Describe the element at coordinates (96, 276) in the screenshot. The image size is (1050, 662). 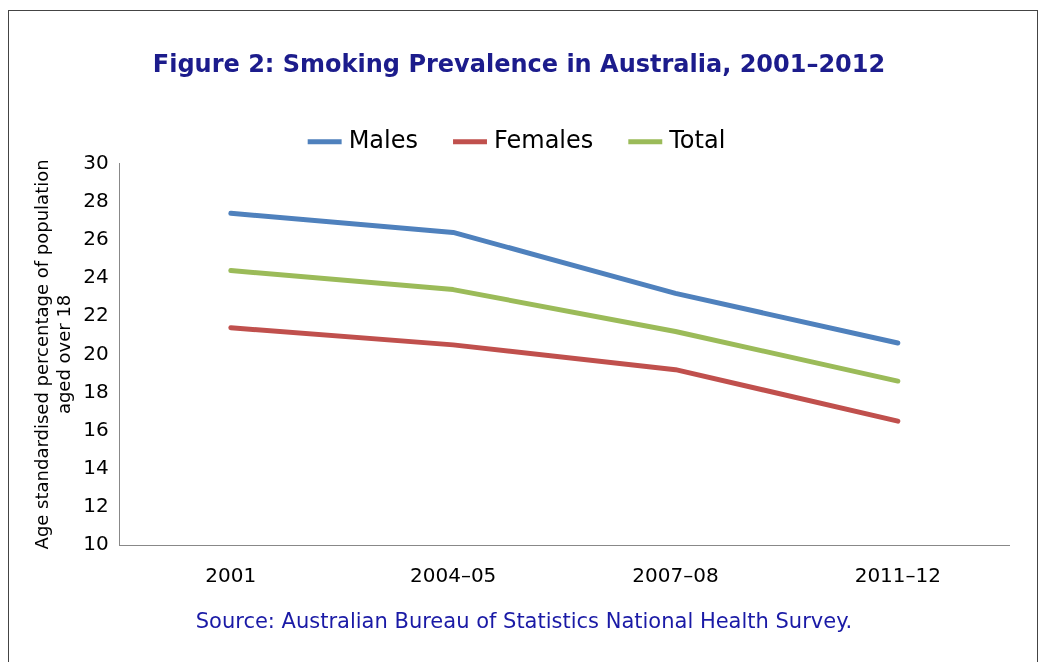
I see `y-tick-label: 24` at that location.